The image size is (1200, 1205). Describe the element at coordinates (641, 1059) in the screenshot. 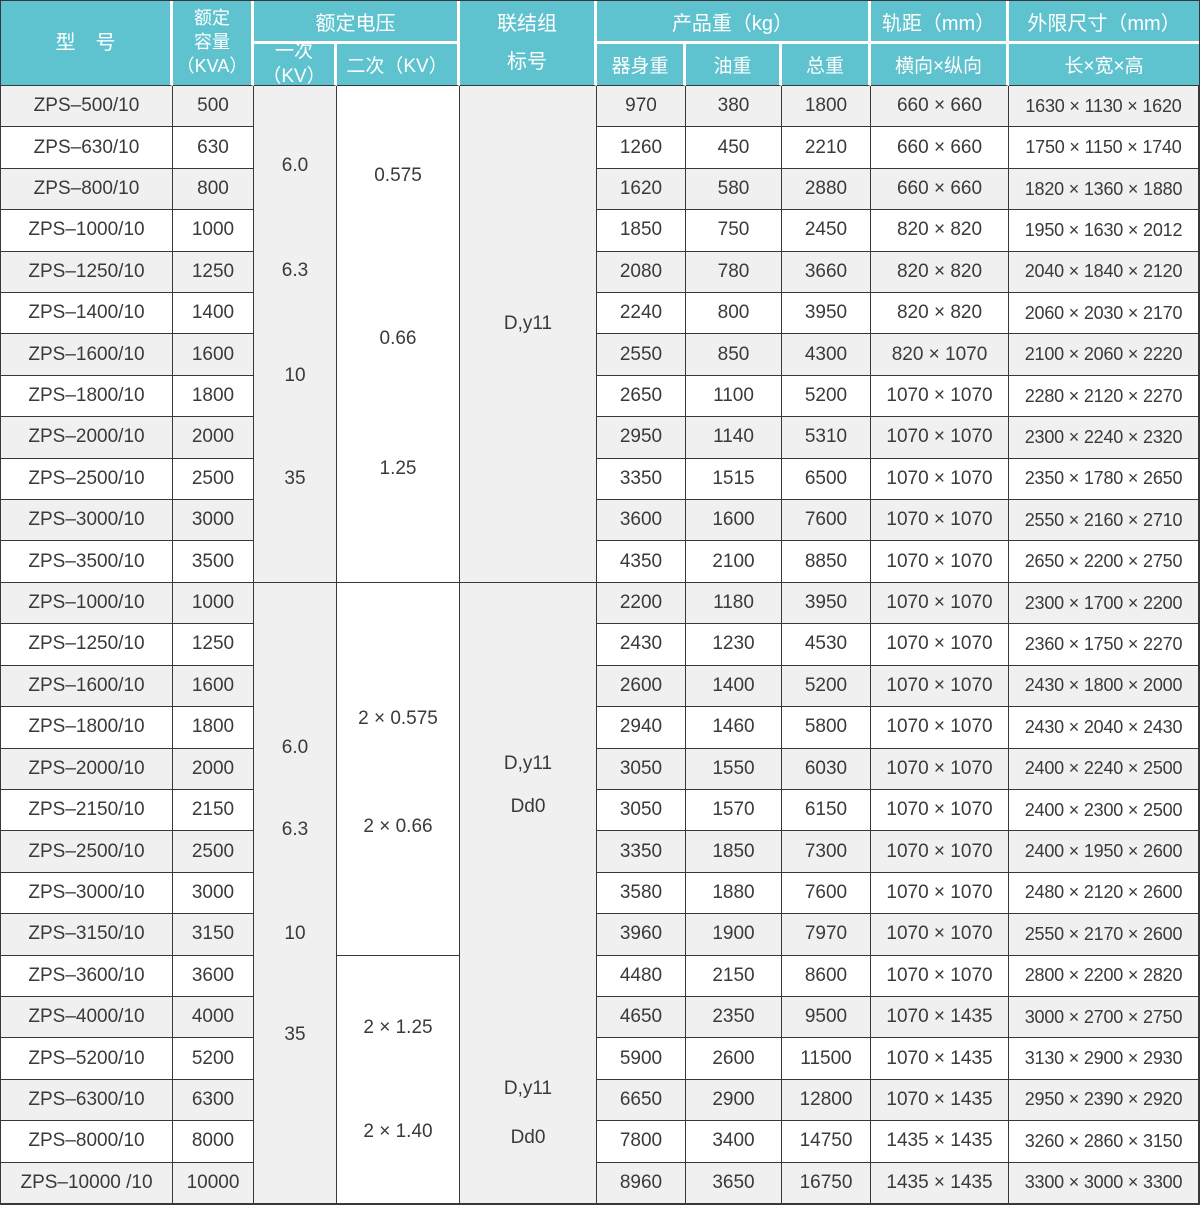

I see `body-weight-cell: 5900` at that location.